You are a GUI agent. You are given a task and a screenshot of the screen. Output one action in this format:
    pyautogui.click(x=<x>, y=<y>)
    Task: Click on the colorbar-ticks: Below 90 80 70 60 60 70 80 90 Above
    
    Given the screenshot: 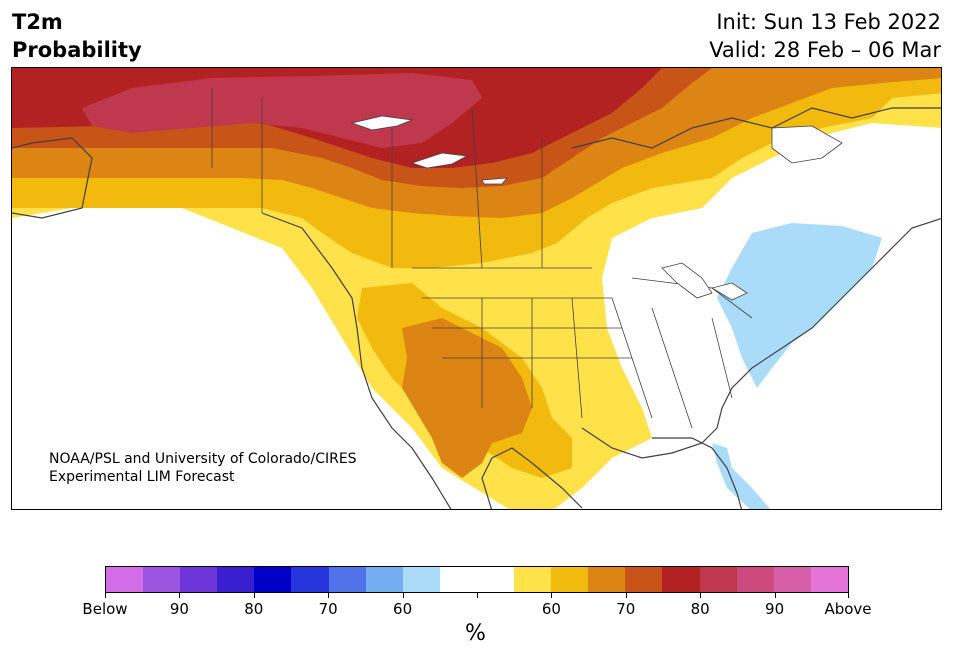 What is the action you would take?
    pyautogui.click(x=477, y=608)
    